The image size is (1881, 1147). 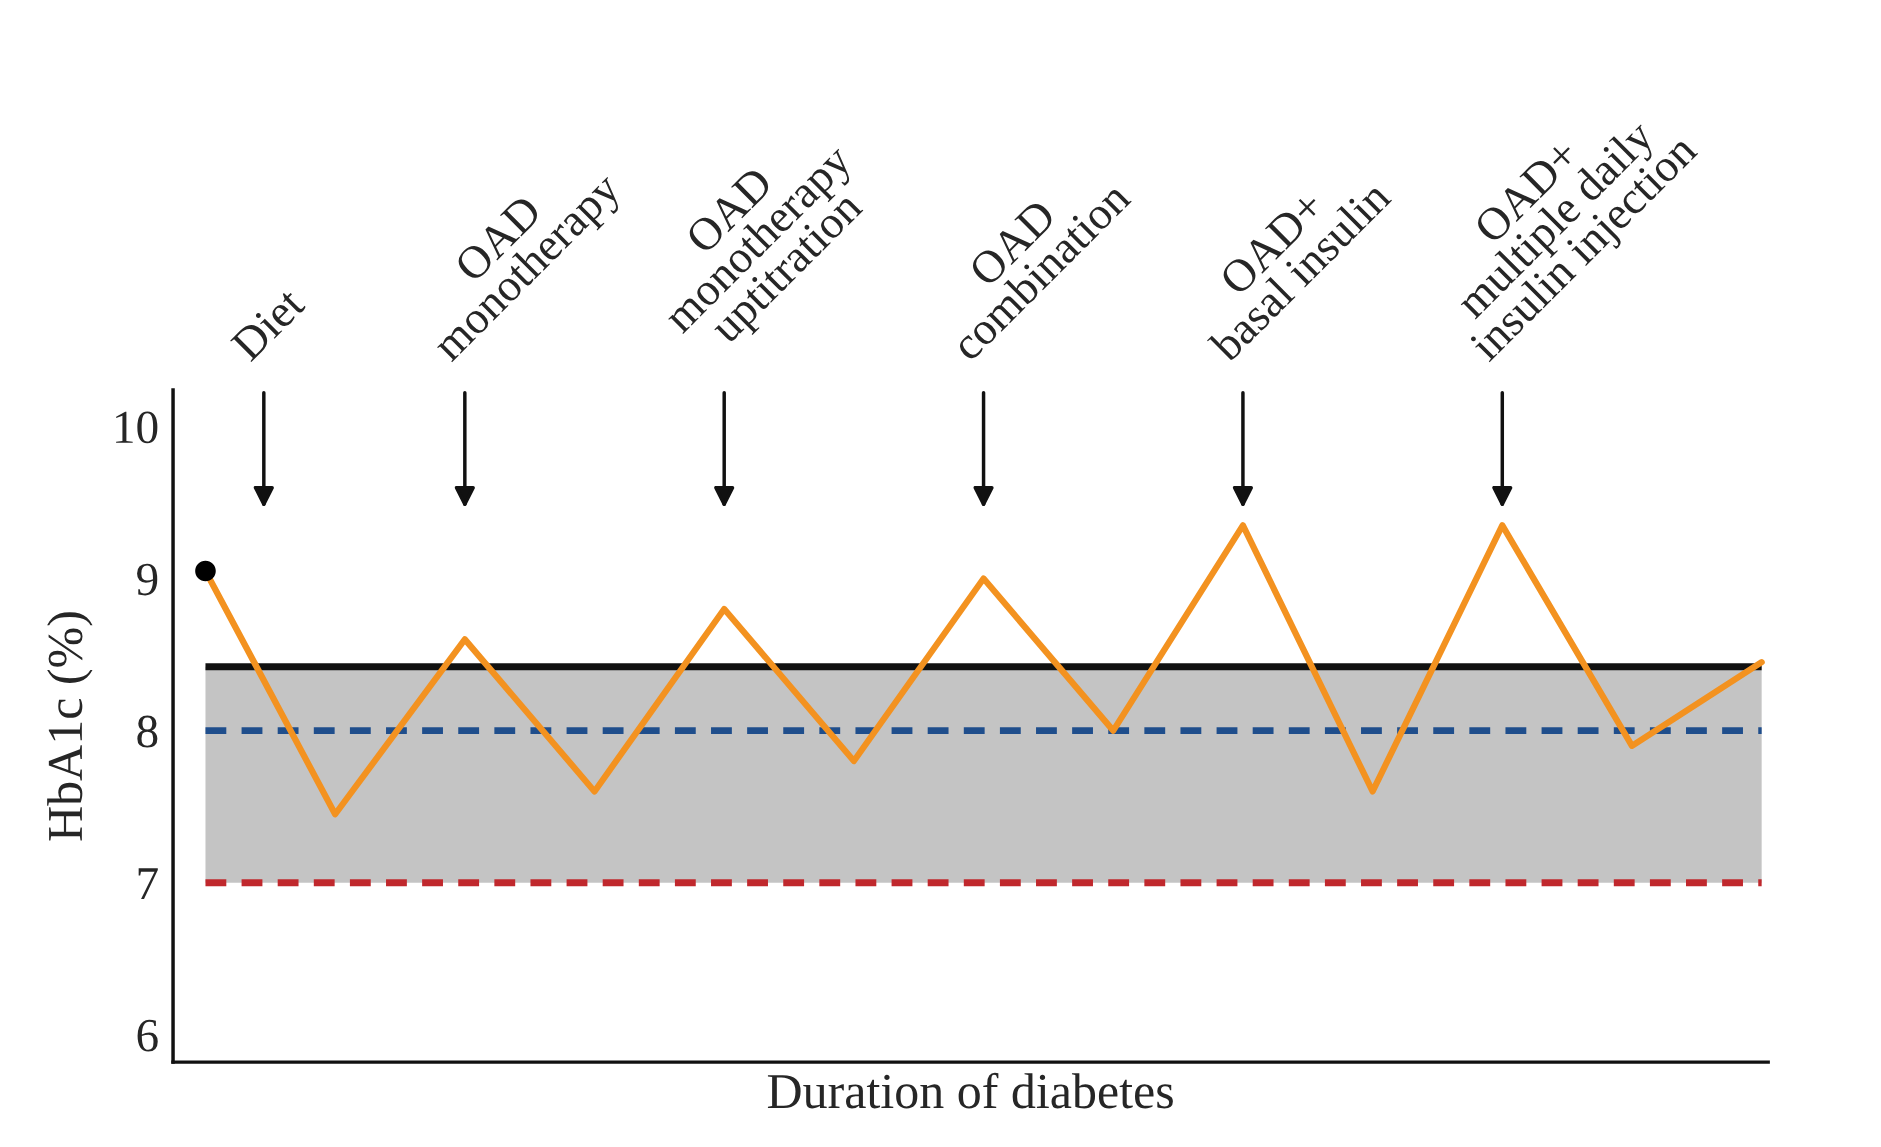 I want to click on y-tick-label: 9, so click(x=147, y=579).